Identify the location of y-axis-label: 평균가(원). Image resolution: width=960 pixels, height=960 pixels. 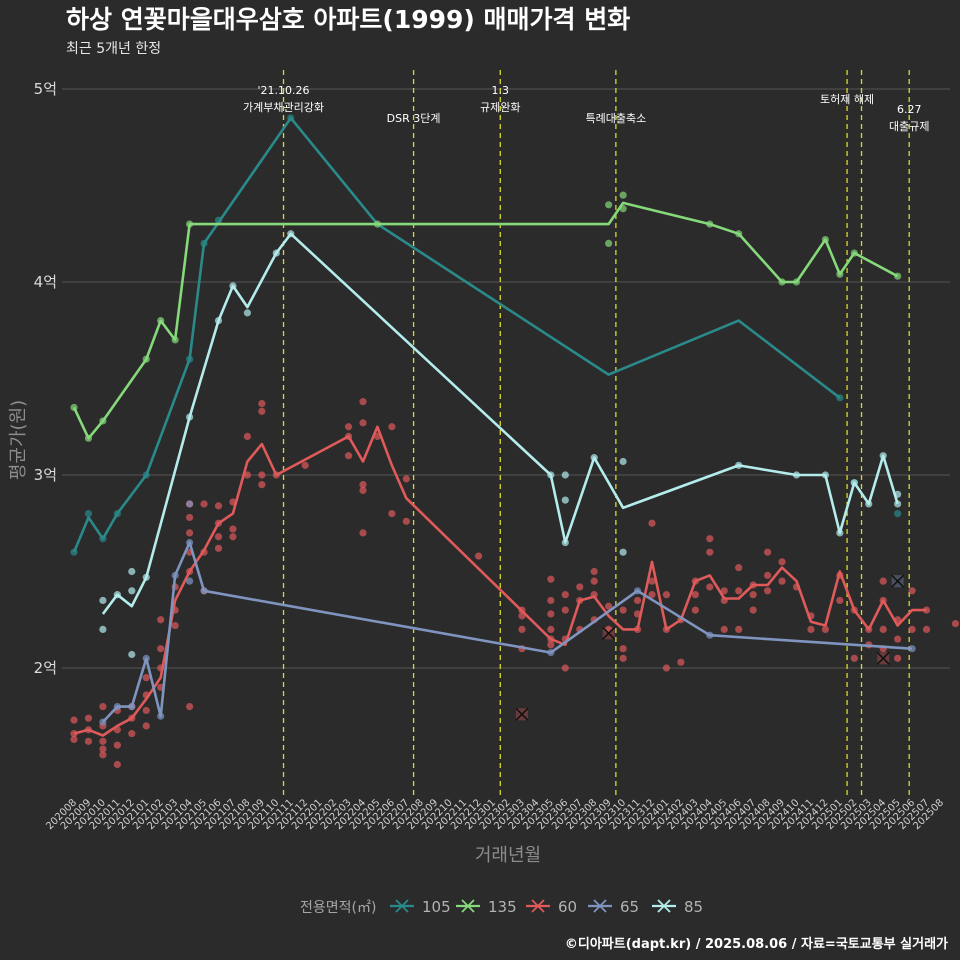
(18, 440).